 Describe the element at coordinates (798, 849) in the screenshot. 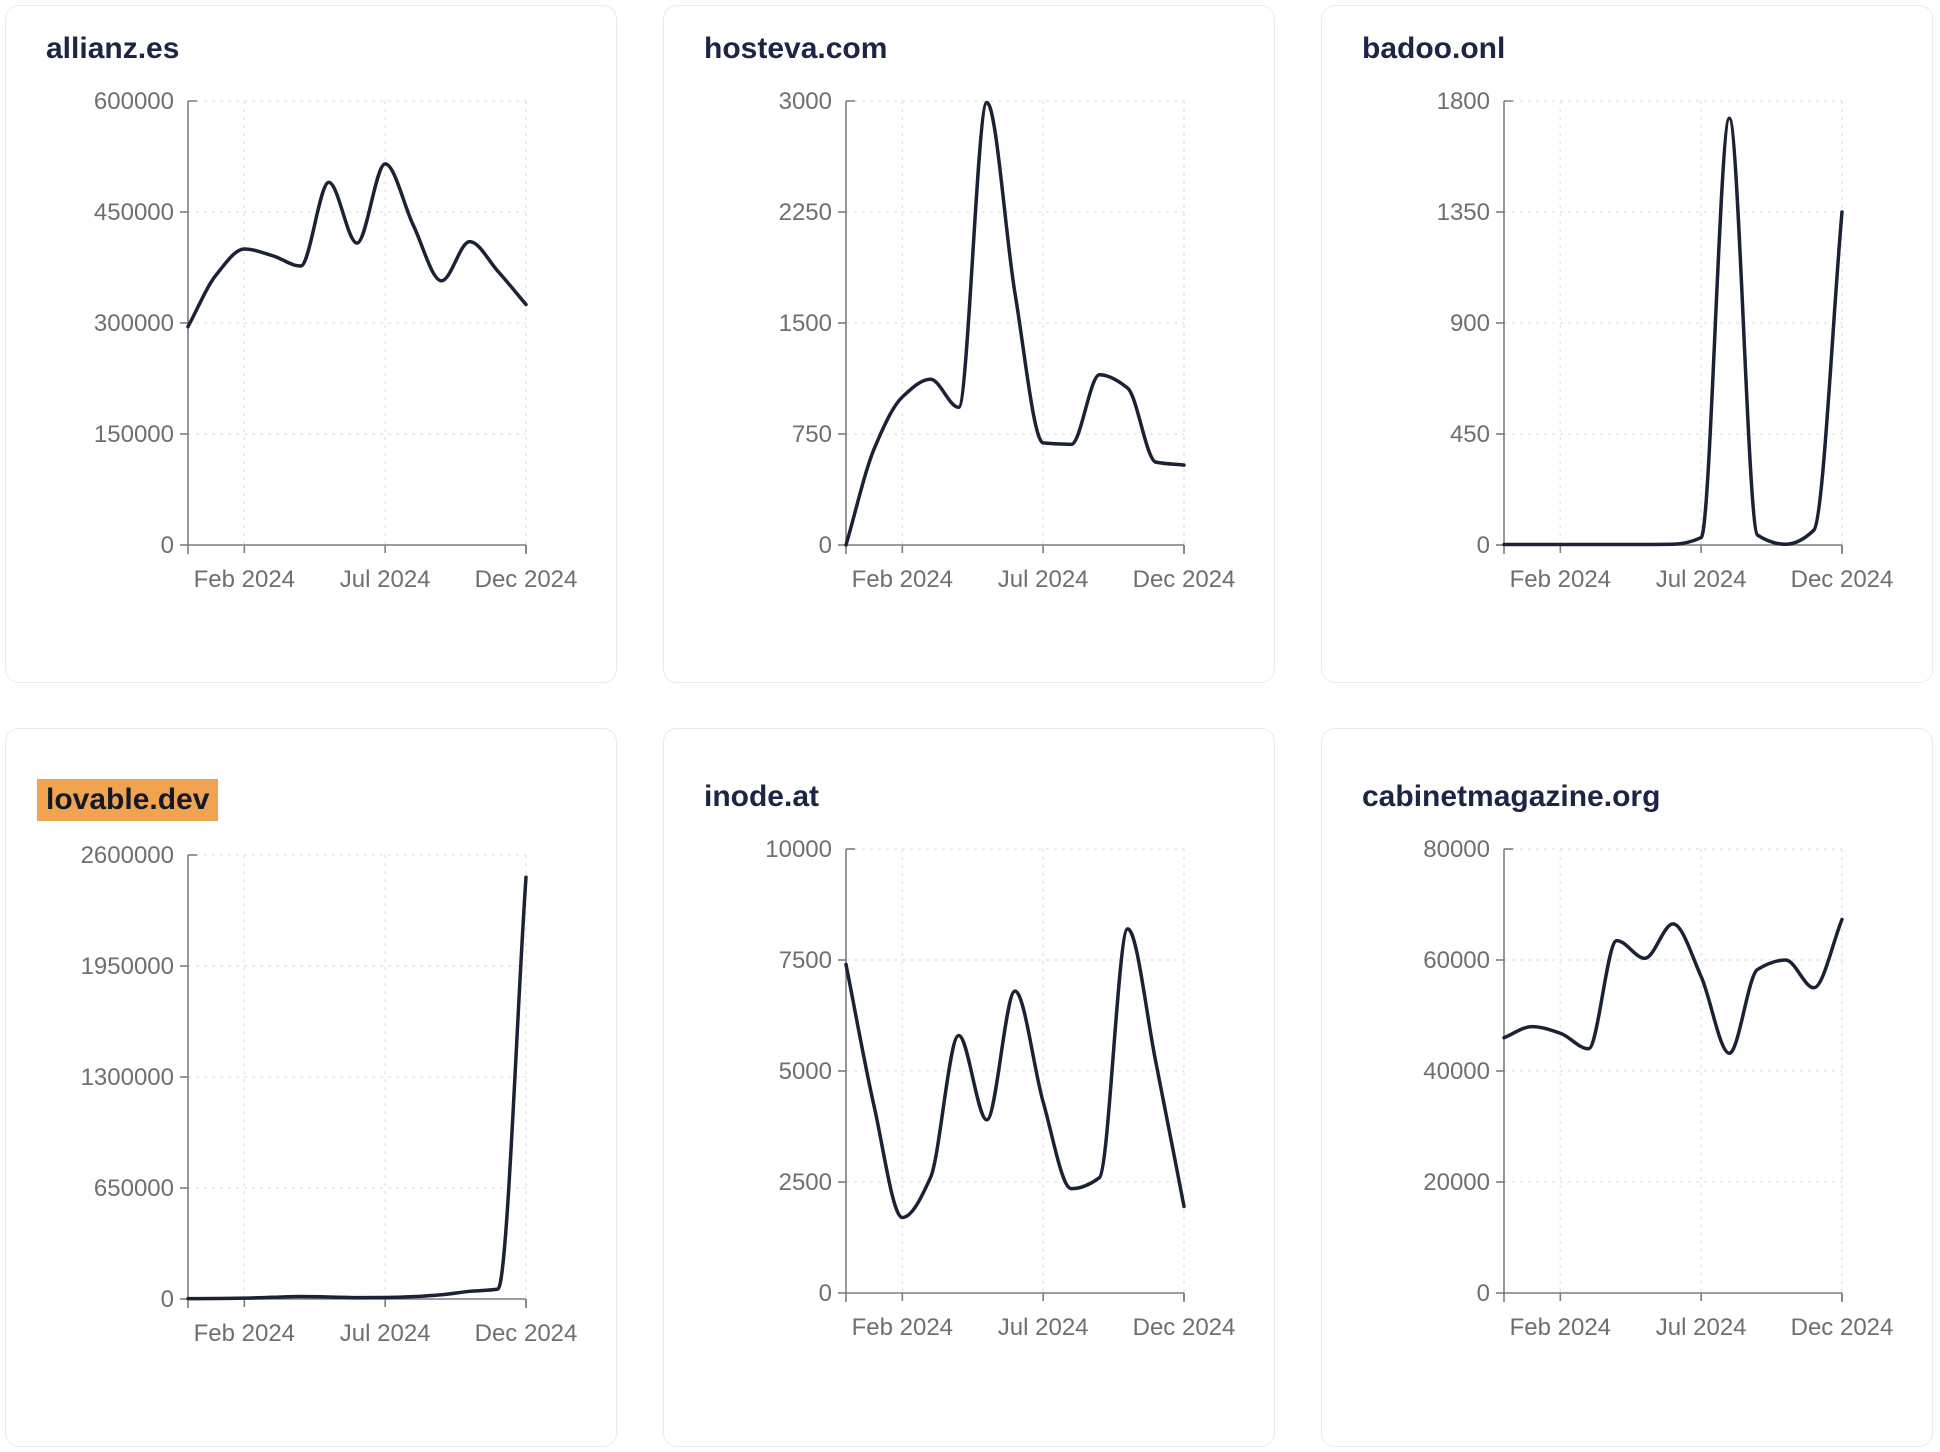

I see `y-tick-label: 10000` at that location.